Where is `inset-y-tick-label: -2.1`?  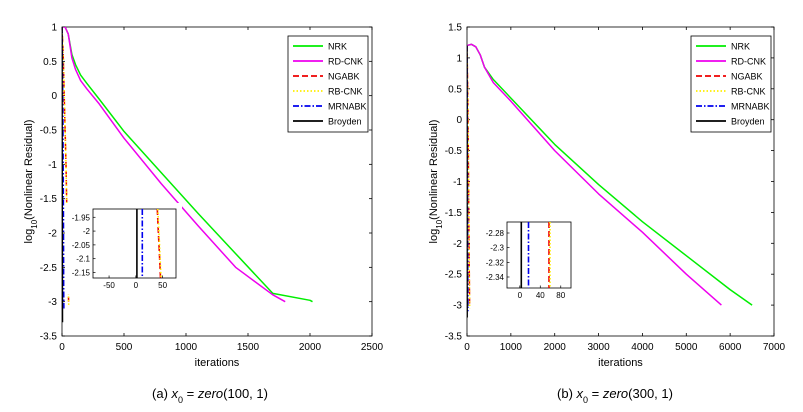 inset-y-tick-label: -2.1 is located at coordinates (83, 259).